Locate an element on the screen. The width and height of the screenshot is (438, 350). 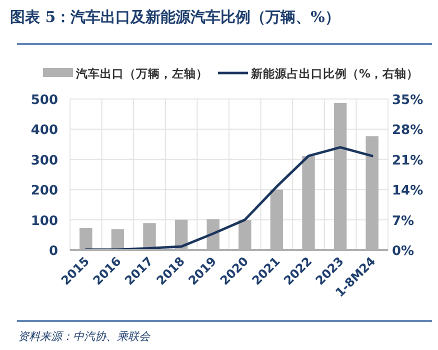
y2-tick-label: 28% is located at coordinates (408, 130).